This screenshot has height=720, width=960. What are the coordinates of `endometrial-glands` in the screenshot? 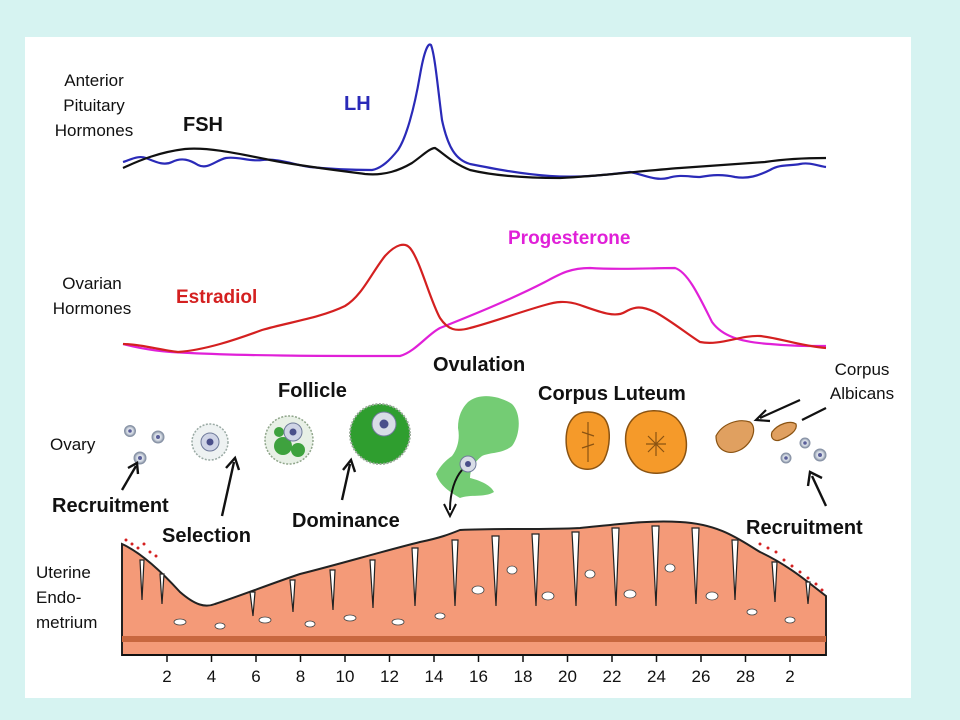 It's located at (475, 571).